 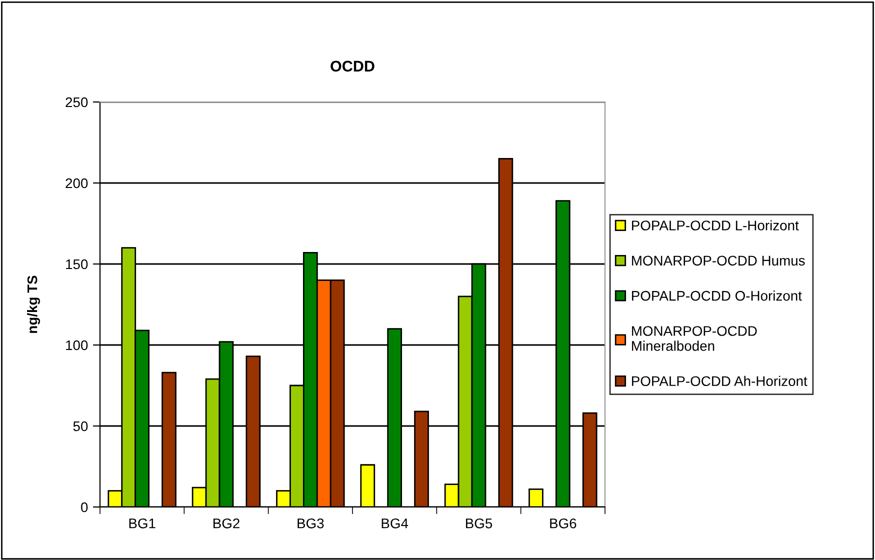 What do you see at coordinates (563, 523) in the screenshot?
I see `x-tick-label: BG6` at bounding box center [563, 523].